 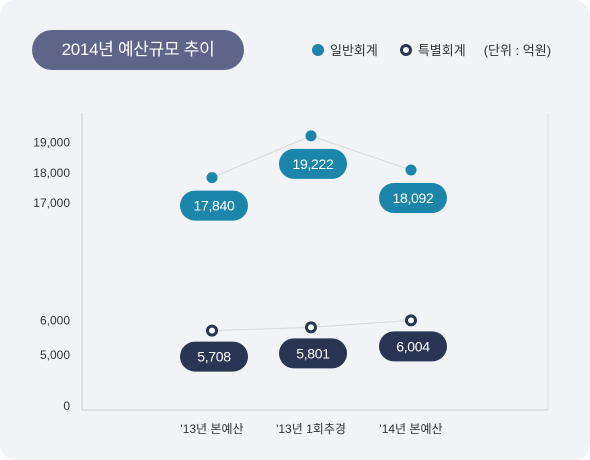 I want to click on general-data-label: 19,222, so click(x=313, y=164).